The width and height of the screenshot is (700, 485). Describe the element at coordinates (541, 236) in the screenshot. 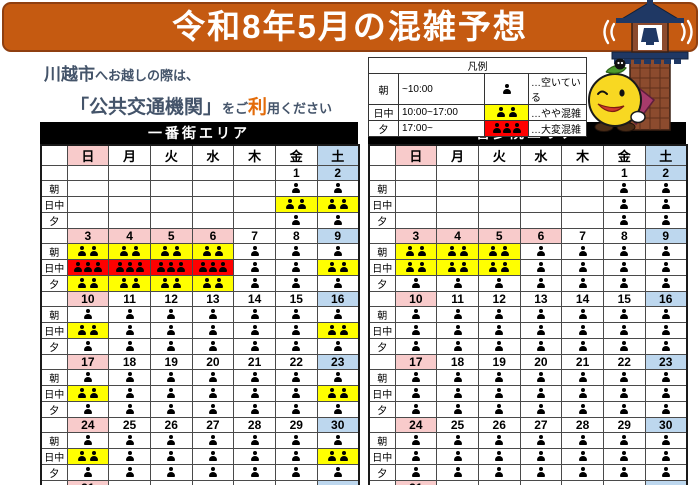

I see `date-cell: 6` at that location.